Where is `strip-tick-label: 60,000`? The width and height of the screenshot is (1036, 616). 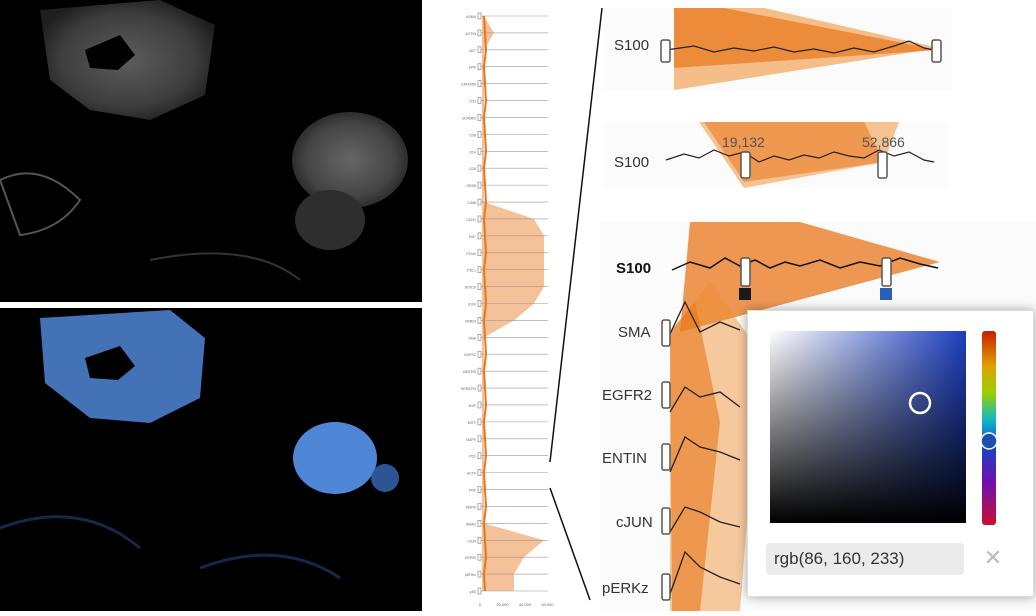 strip-tick-label: 60,000 is located at coordinates (547, 604).